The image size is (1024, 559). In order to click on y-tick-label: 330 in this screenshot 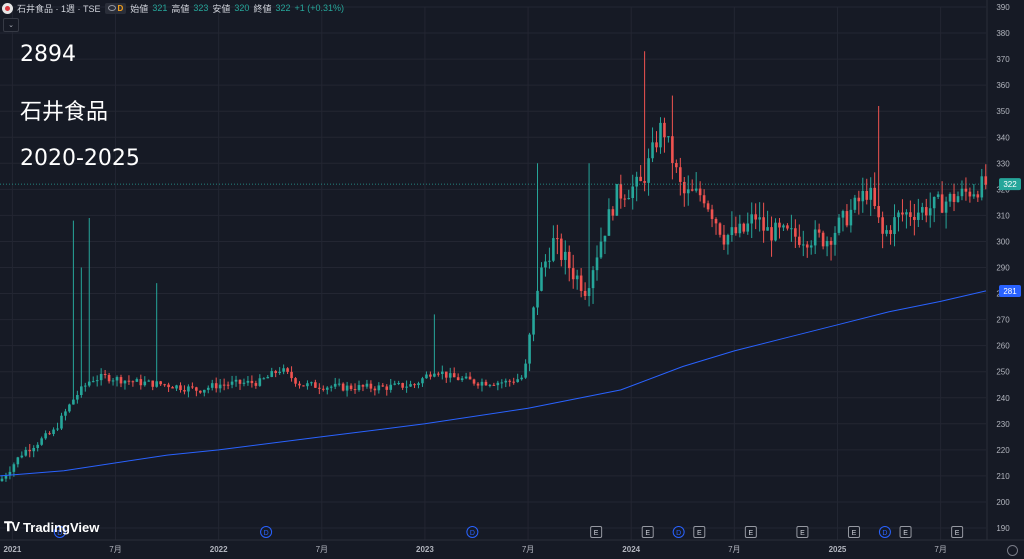, I will do `click(1003, 163)`.